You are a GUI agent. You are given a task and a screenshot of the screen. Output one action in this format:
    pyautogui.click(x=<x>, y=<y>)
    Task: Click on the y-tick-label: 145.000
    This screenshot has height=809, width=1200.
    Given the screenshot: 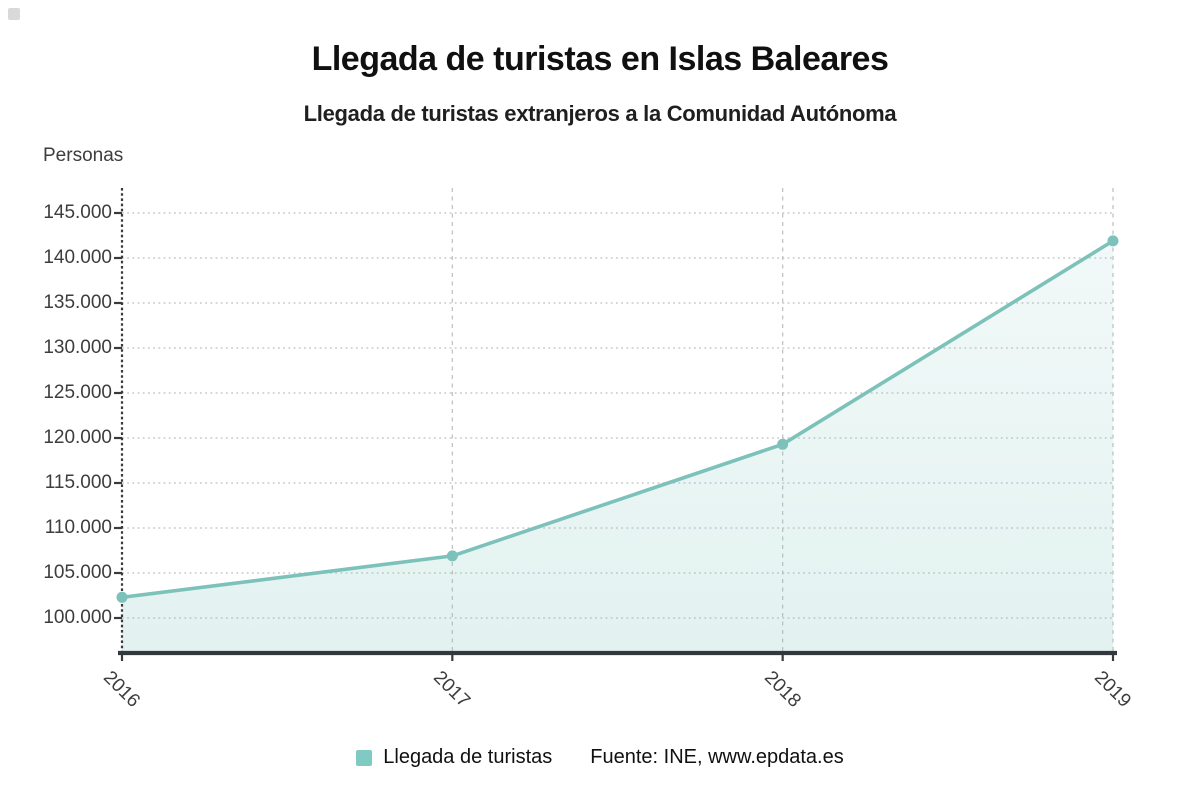 What is the action you would take?
    pyautogui.click(x=77, y=212)
    